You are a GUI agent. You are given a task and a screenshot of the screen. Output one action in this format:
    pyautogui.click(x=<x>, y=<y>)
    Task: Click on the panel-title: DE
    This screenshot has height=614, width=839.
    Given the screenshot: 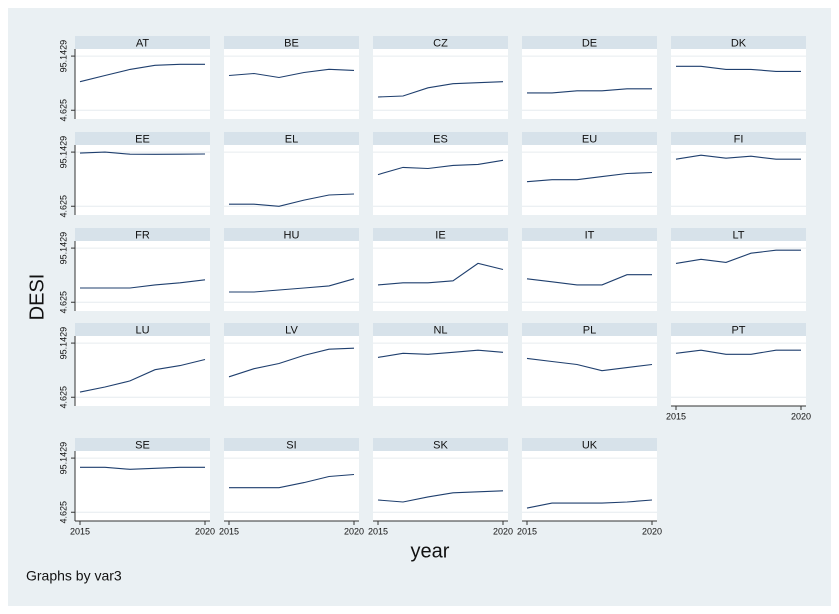 What is the action you would take?
    pyautogui.click(x=589, y=43)
    